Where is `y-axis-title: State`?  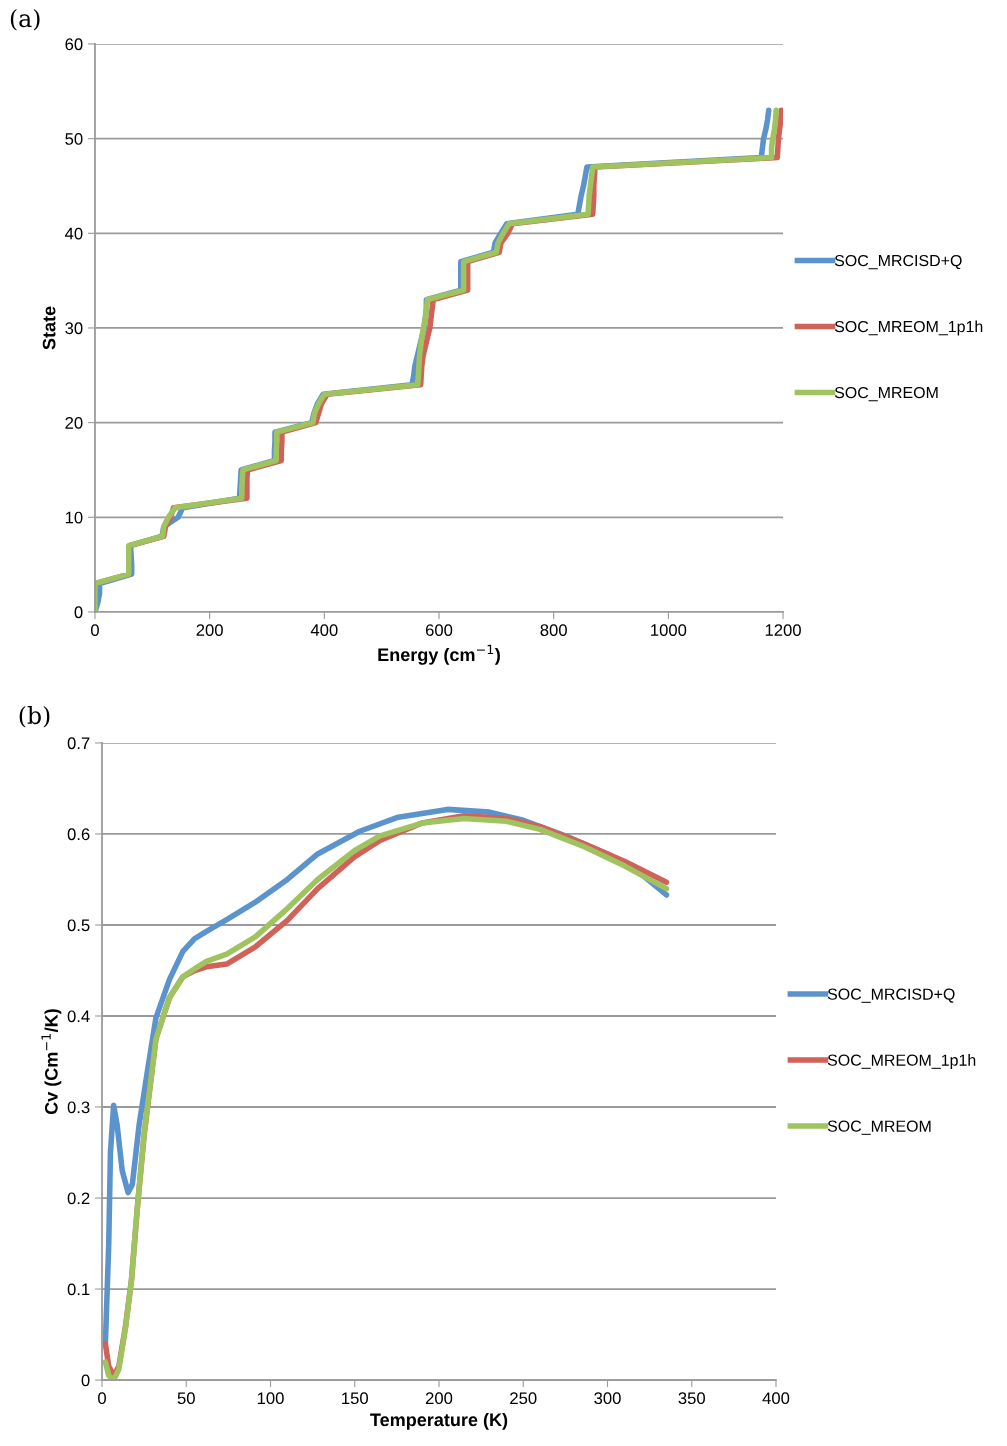
y-axis-title: State is located at coordinates (49, 328).